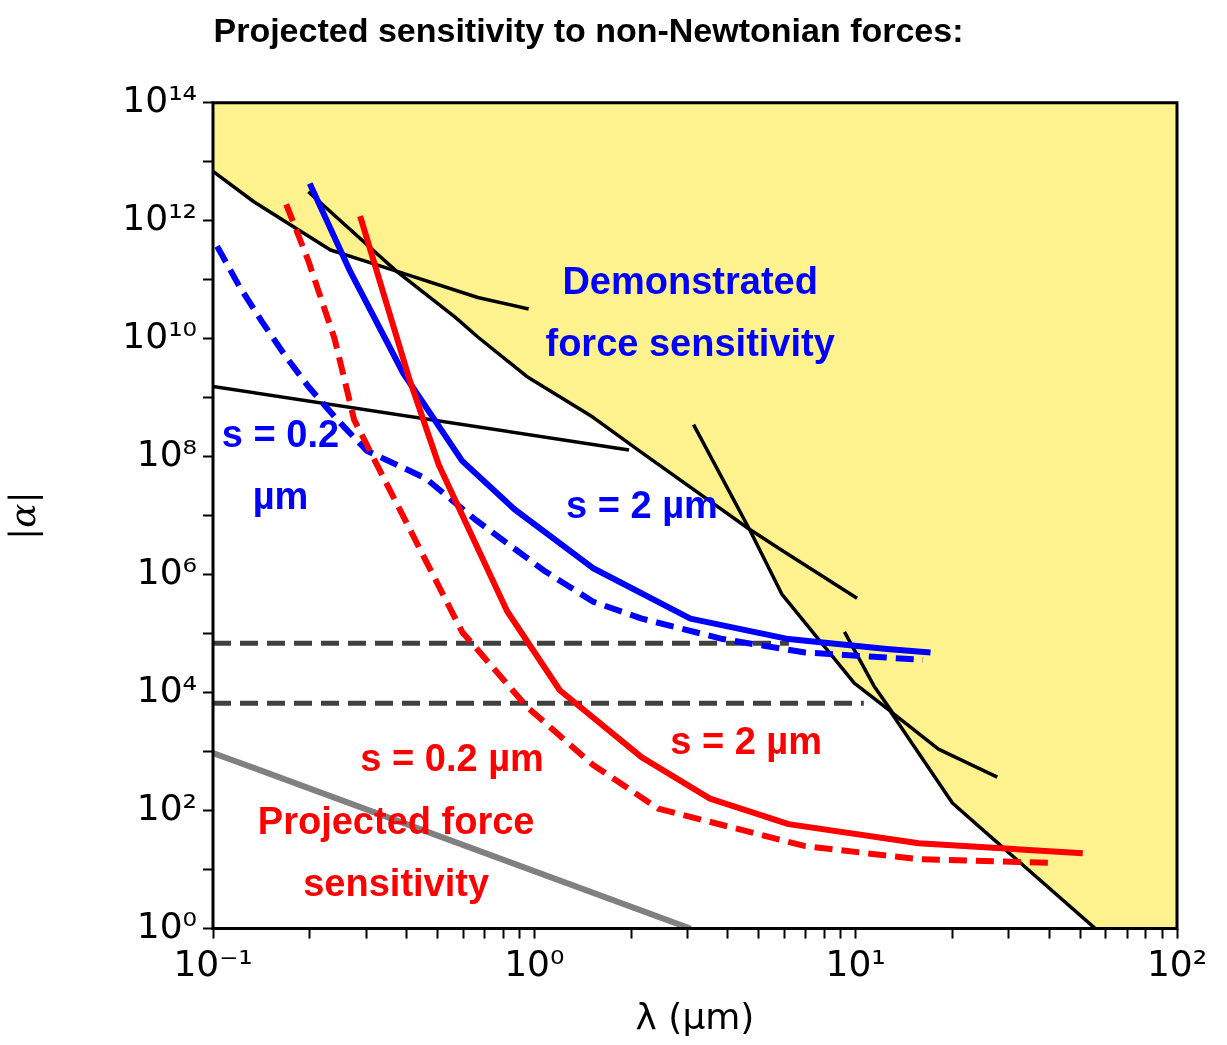  I want to click on annotation: Projected force sensitivity, so click(396, 851).